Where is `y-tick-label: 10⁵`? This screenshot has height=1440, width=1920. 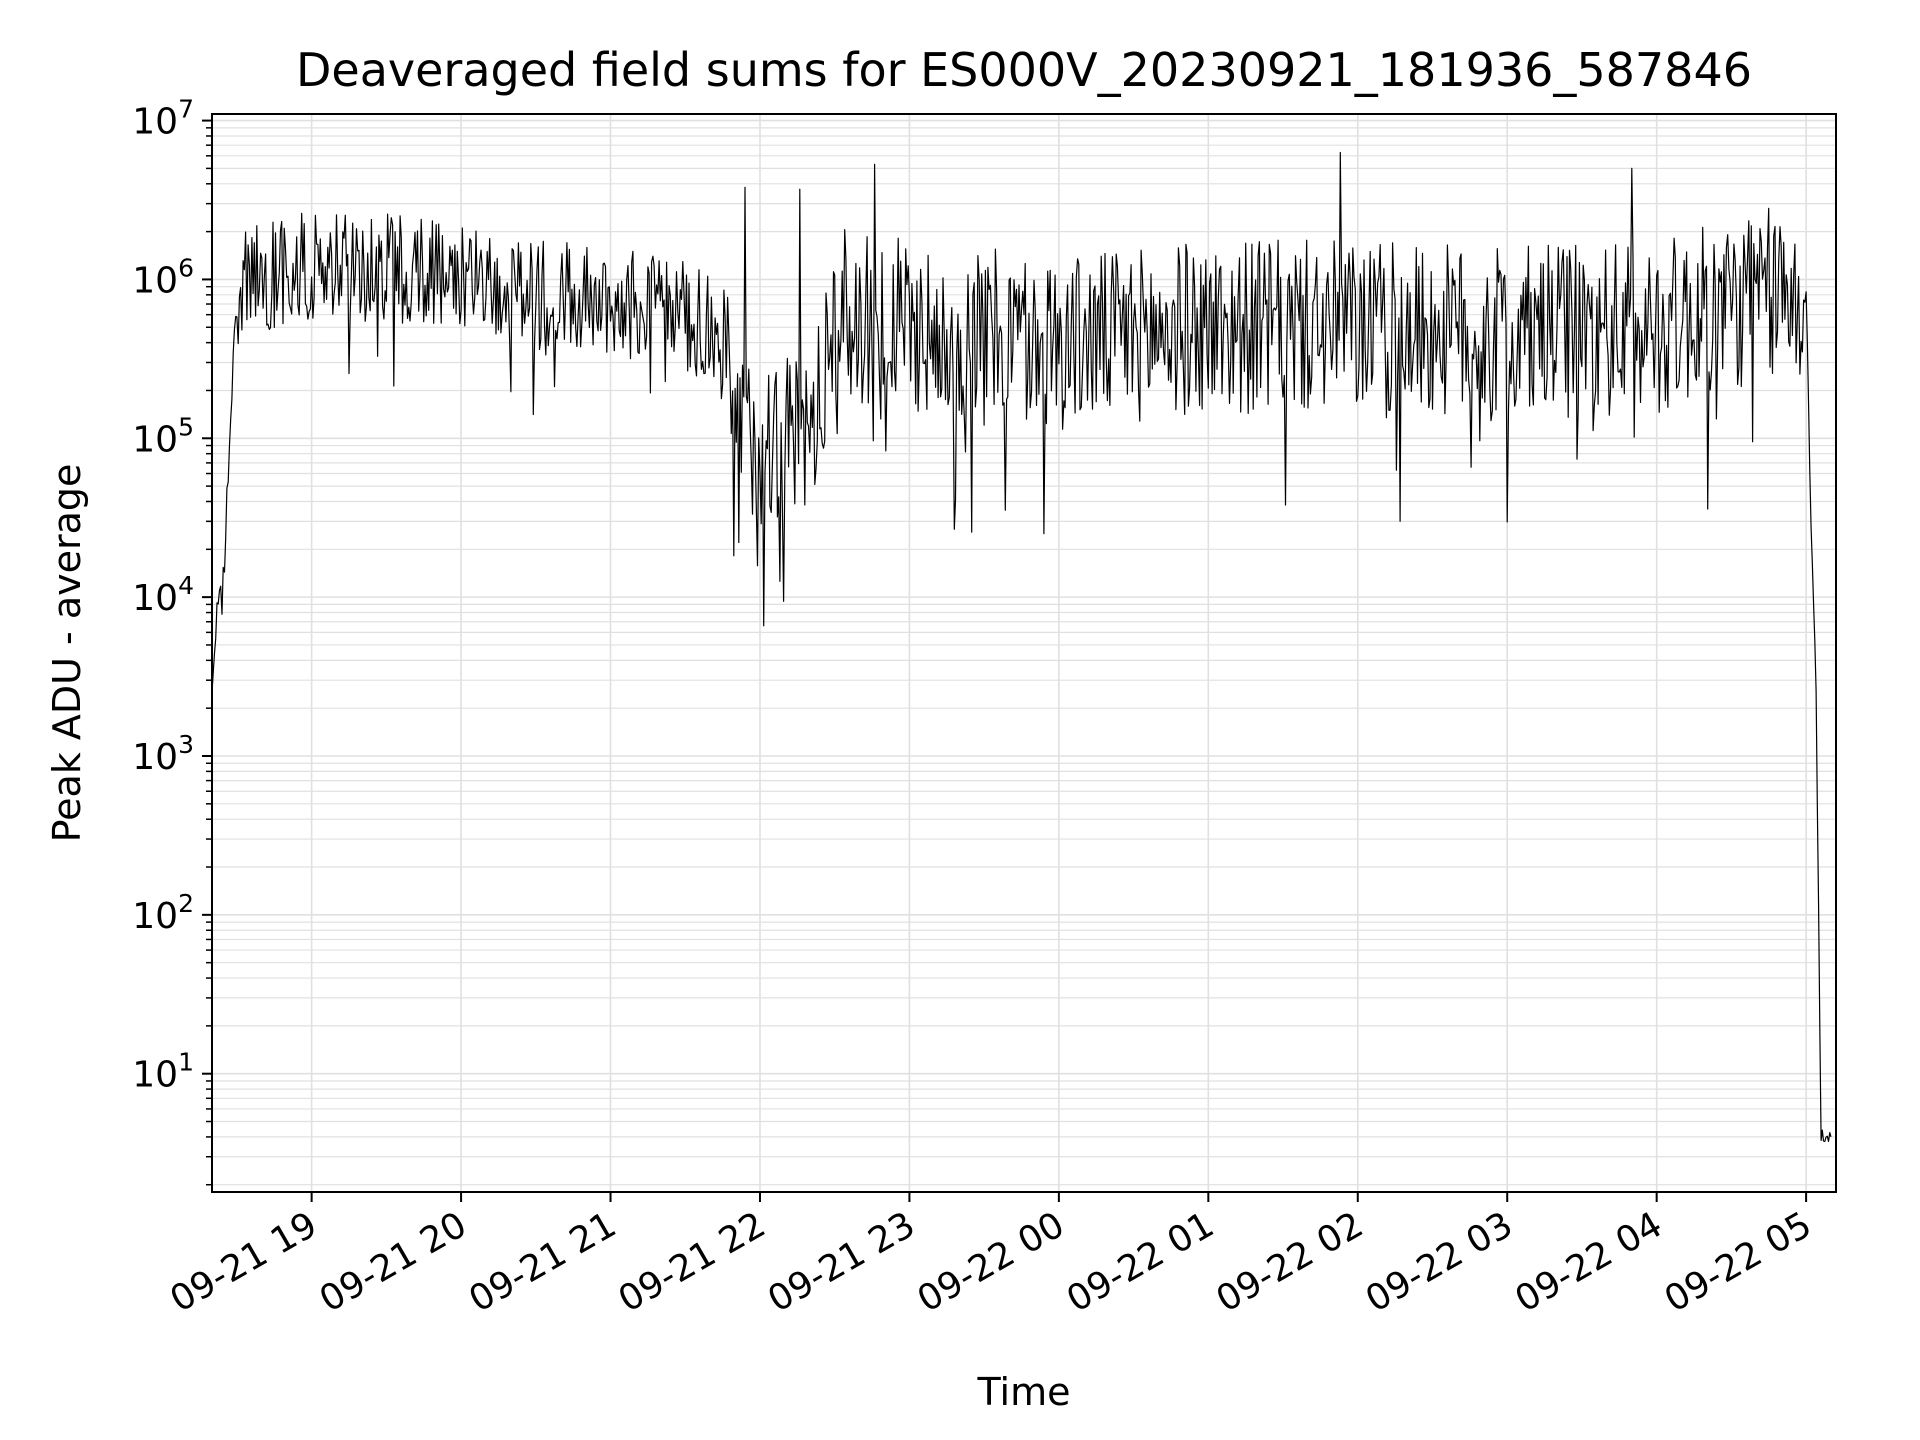
y-tick-label: 10⁵ is located at coordinates (163, 436).